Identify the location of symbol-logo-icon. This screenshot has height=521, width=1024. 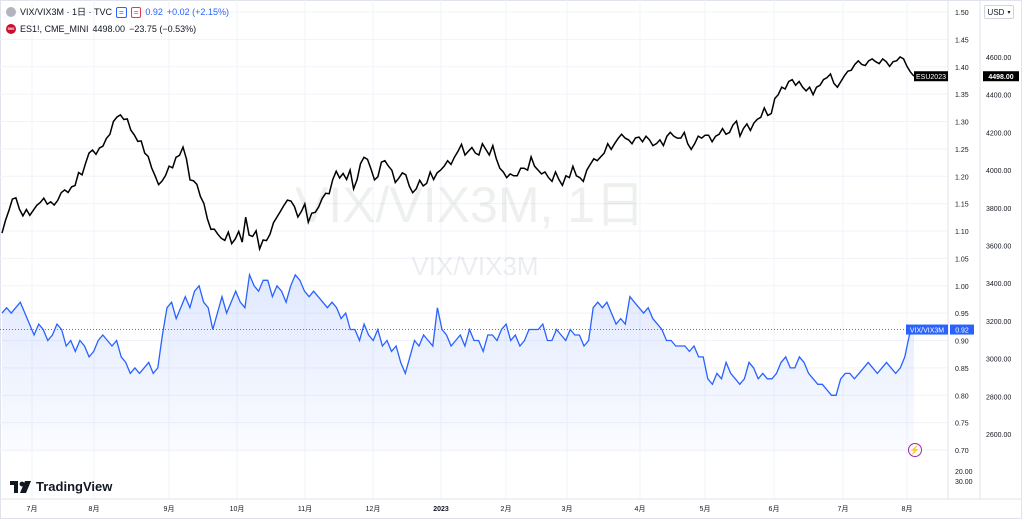
(11, 12).